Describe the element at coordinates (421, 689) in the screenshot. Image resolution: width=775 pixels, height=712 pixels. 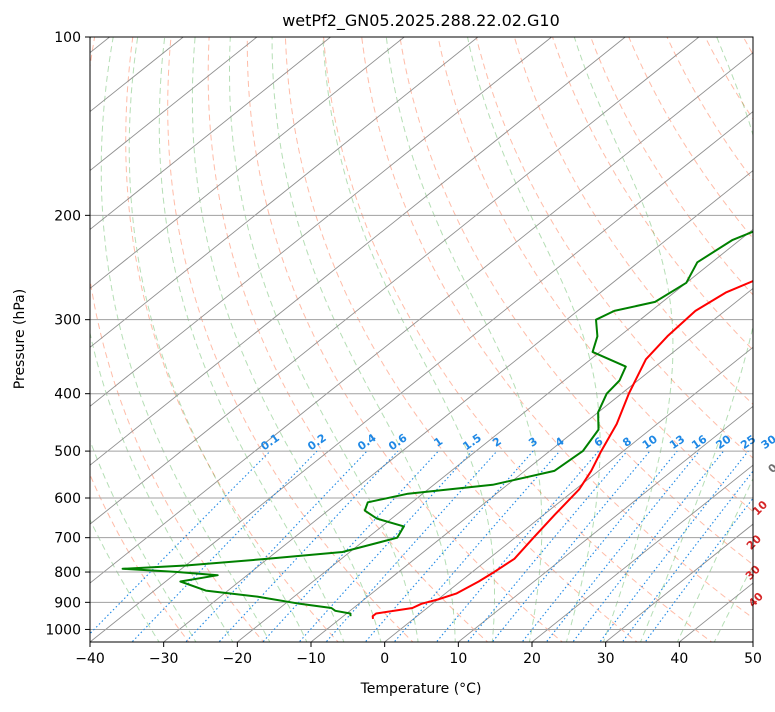
I see `x-axis-label: Temperature (°C)` at that location.